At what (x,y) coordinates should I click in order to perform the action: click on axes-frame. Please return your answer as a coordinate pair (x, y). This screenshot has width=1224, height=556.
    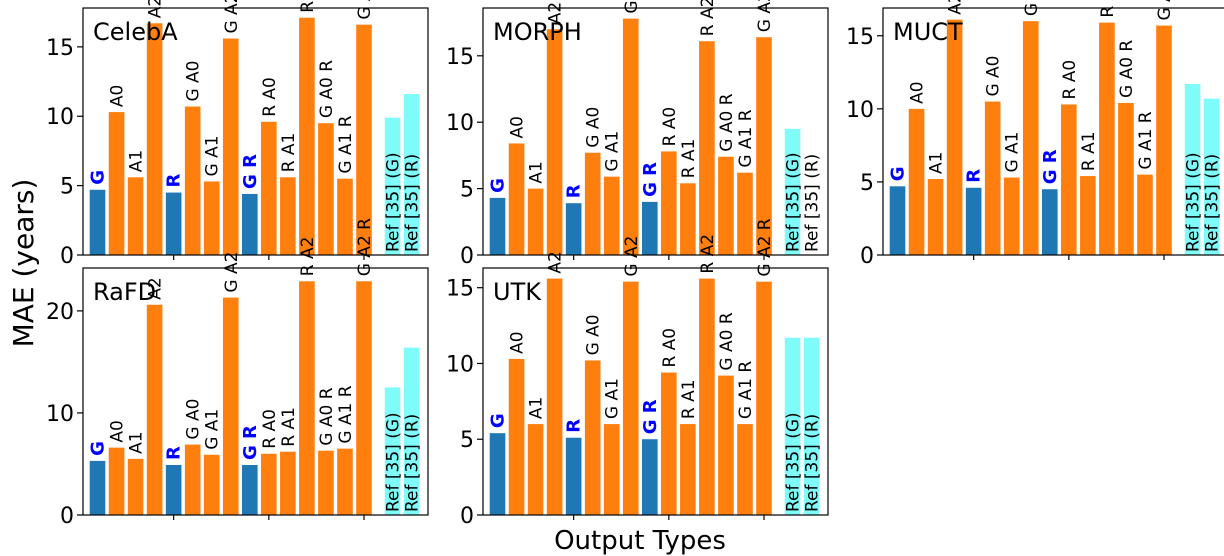
    Looking at the image, I should click on (655, 131).